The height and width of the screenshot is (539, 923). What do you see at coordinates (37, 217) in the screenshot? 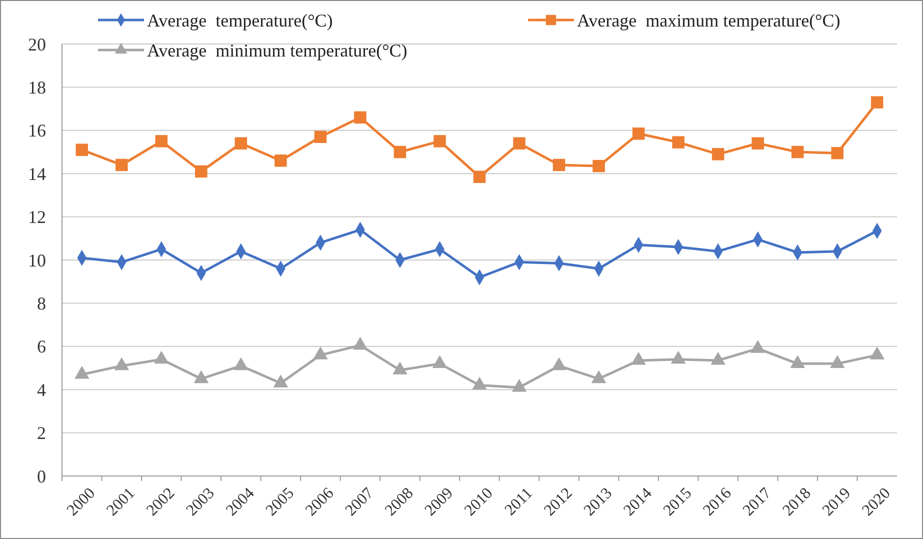
I see `y-tick-label: 12` at bounding box center [37, 217].